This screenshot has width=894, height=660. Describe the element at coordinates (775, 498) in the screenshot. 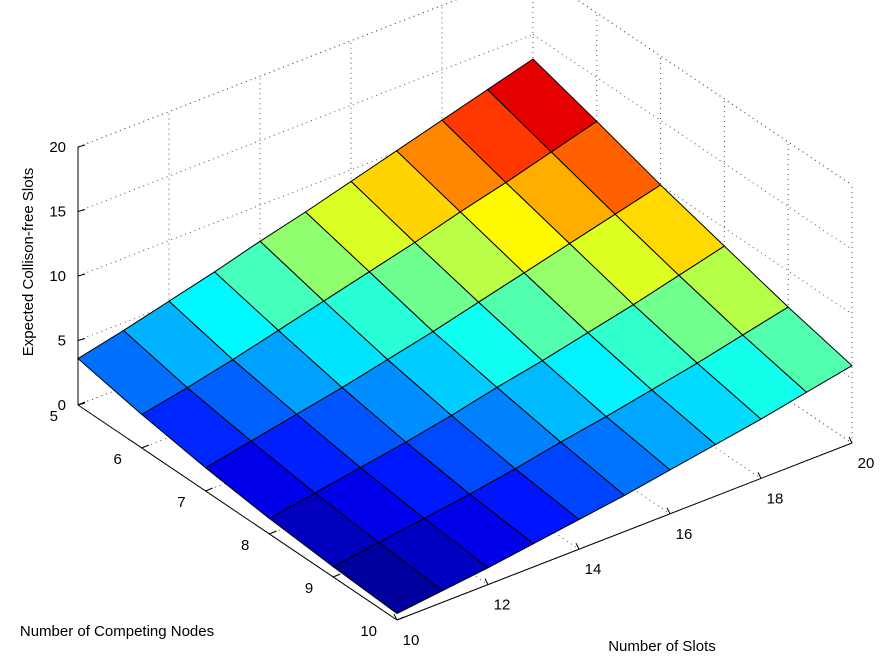

I see `x-tick-label: 18` at that location.